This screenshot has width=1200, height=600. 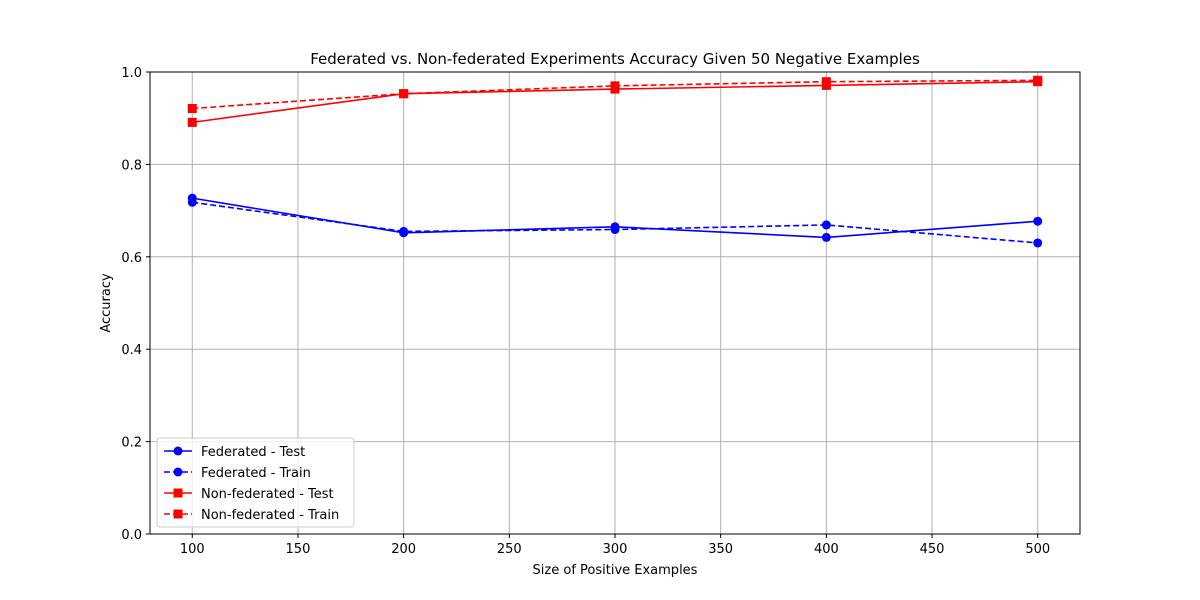 What do you see at coordinates (131, 350) in the screenshot?
I see `y-tick-label: 0.4` at bounding box center [131, 350].